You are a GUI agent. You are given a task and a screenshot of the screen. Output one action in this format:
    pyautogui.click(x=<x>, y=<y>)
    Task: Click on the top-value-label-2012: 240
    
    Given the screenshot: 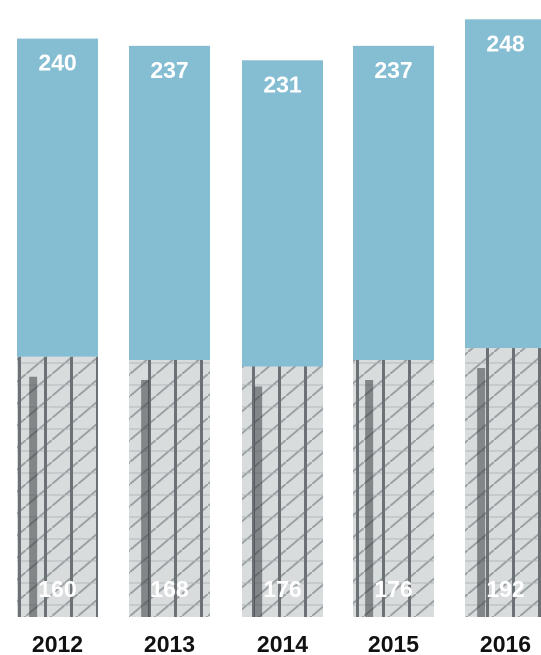 What is the action you would take?
    pyautogui.click(x=57, y=63)
    